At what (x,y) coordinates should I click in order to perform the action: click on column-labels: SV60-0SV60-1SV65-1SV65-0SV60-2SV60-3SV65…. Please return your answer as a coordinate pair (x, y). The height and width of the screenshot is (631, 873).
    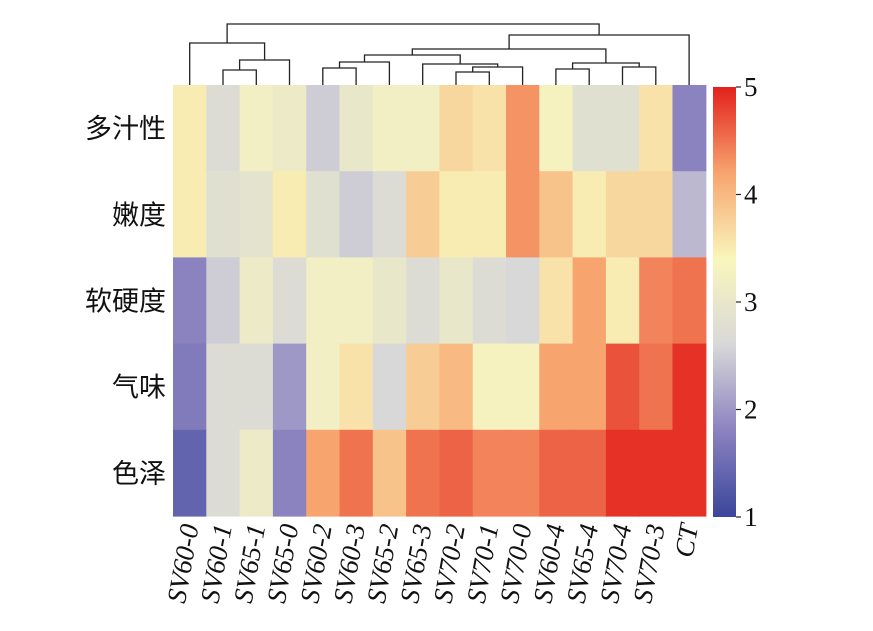
    Looking at the image, I should click on (432, 562).